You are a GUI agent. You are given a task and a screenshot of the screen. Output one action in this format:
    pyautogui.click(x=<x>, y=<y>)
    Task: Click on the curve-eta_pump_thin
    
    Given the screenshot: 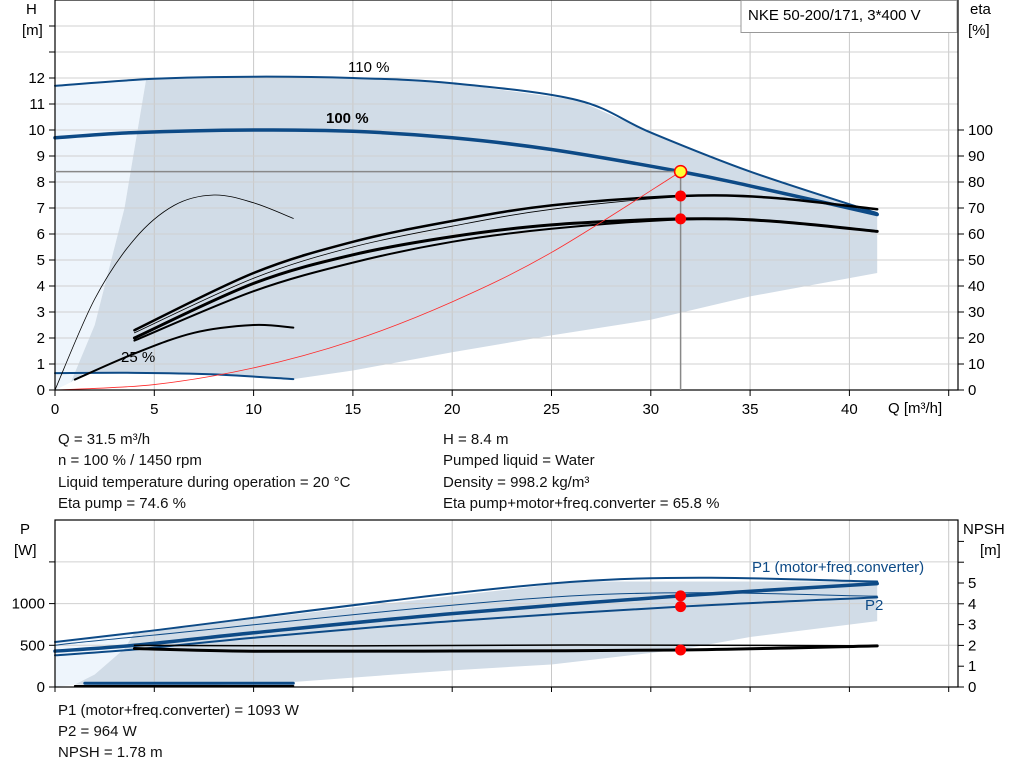 What is the action you would take?
    pyautogui.click(x=506, y=264)
    